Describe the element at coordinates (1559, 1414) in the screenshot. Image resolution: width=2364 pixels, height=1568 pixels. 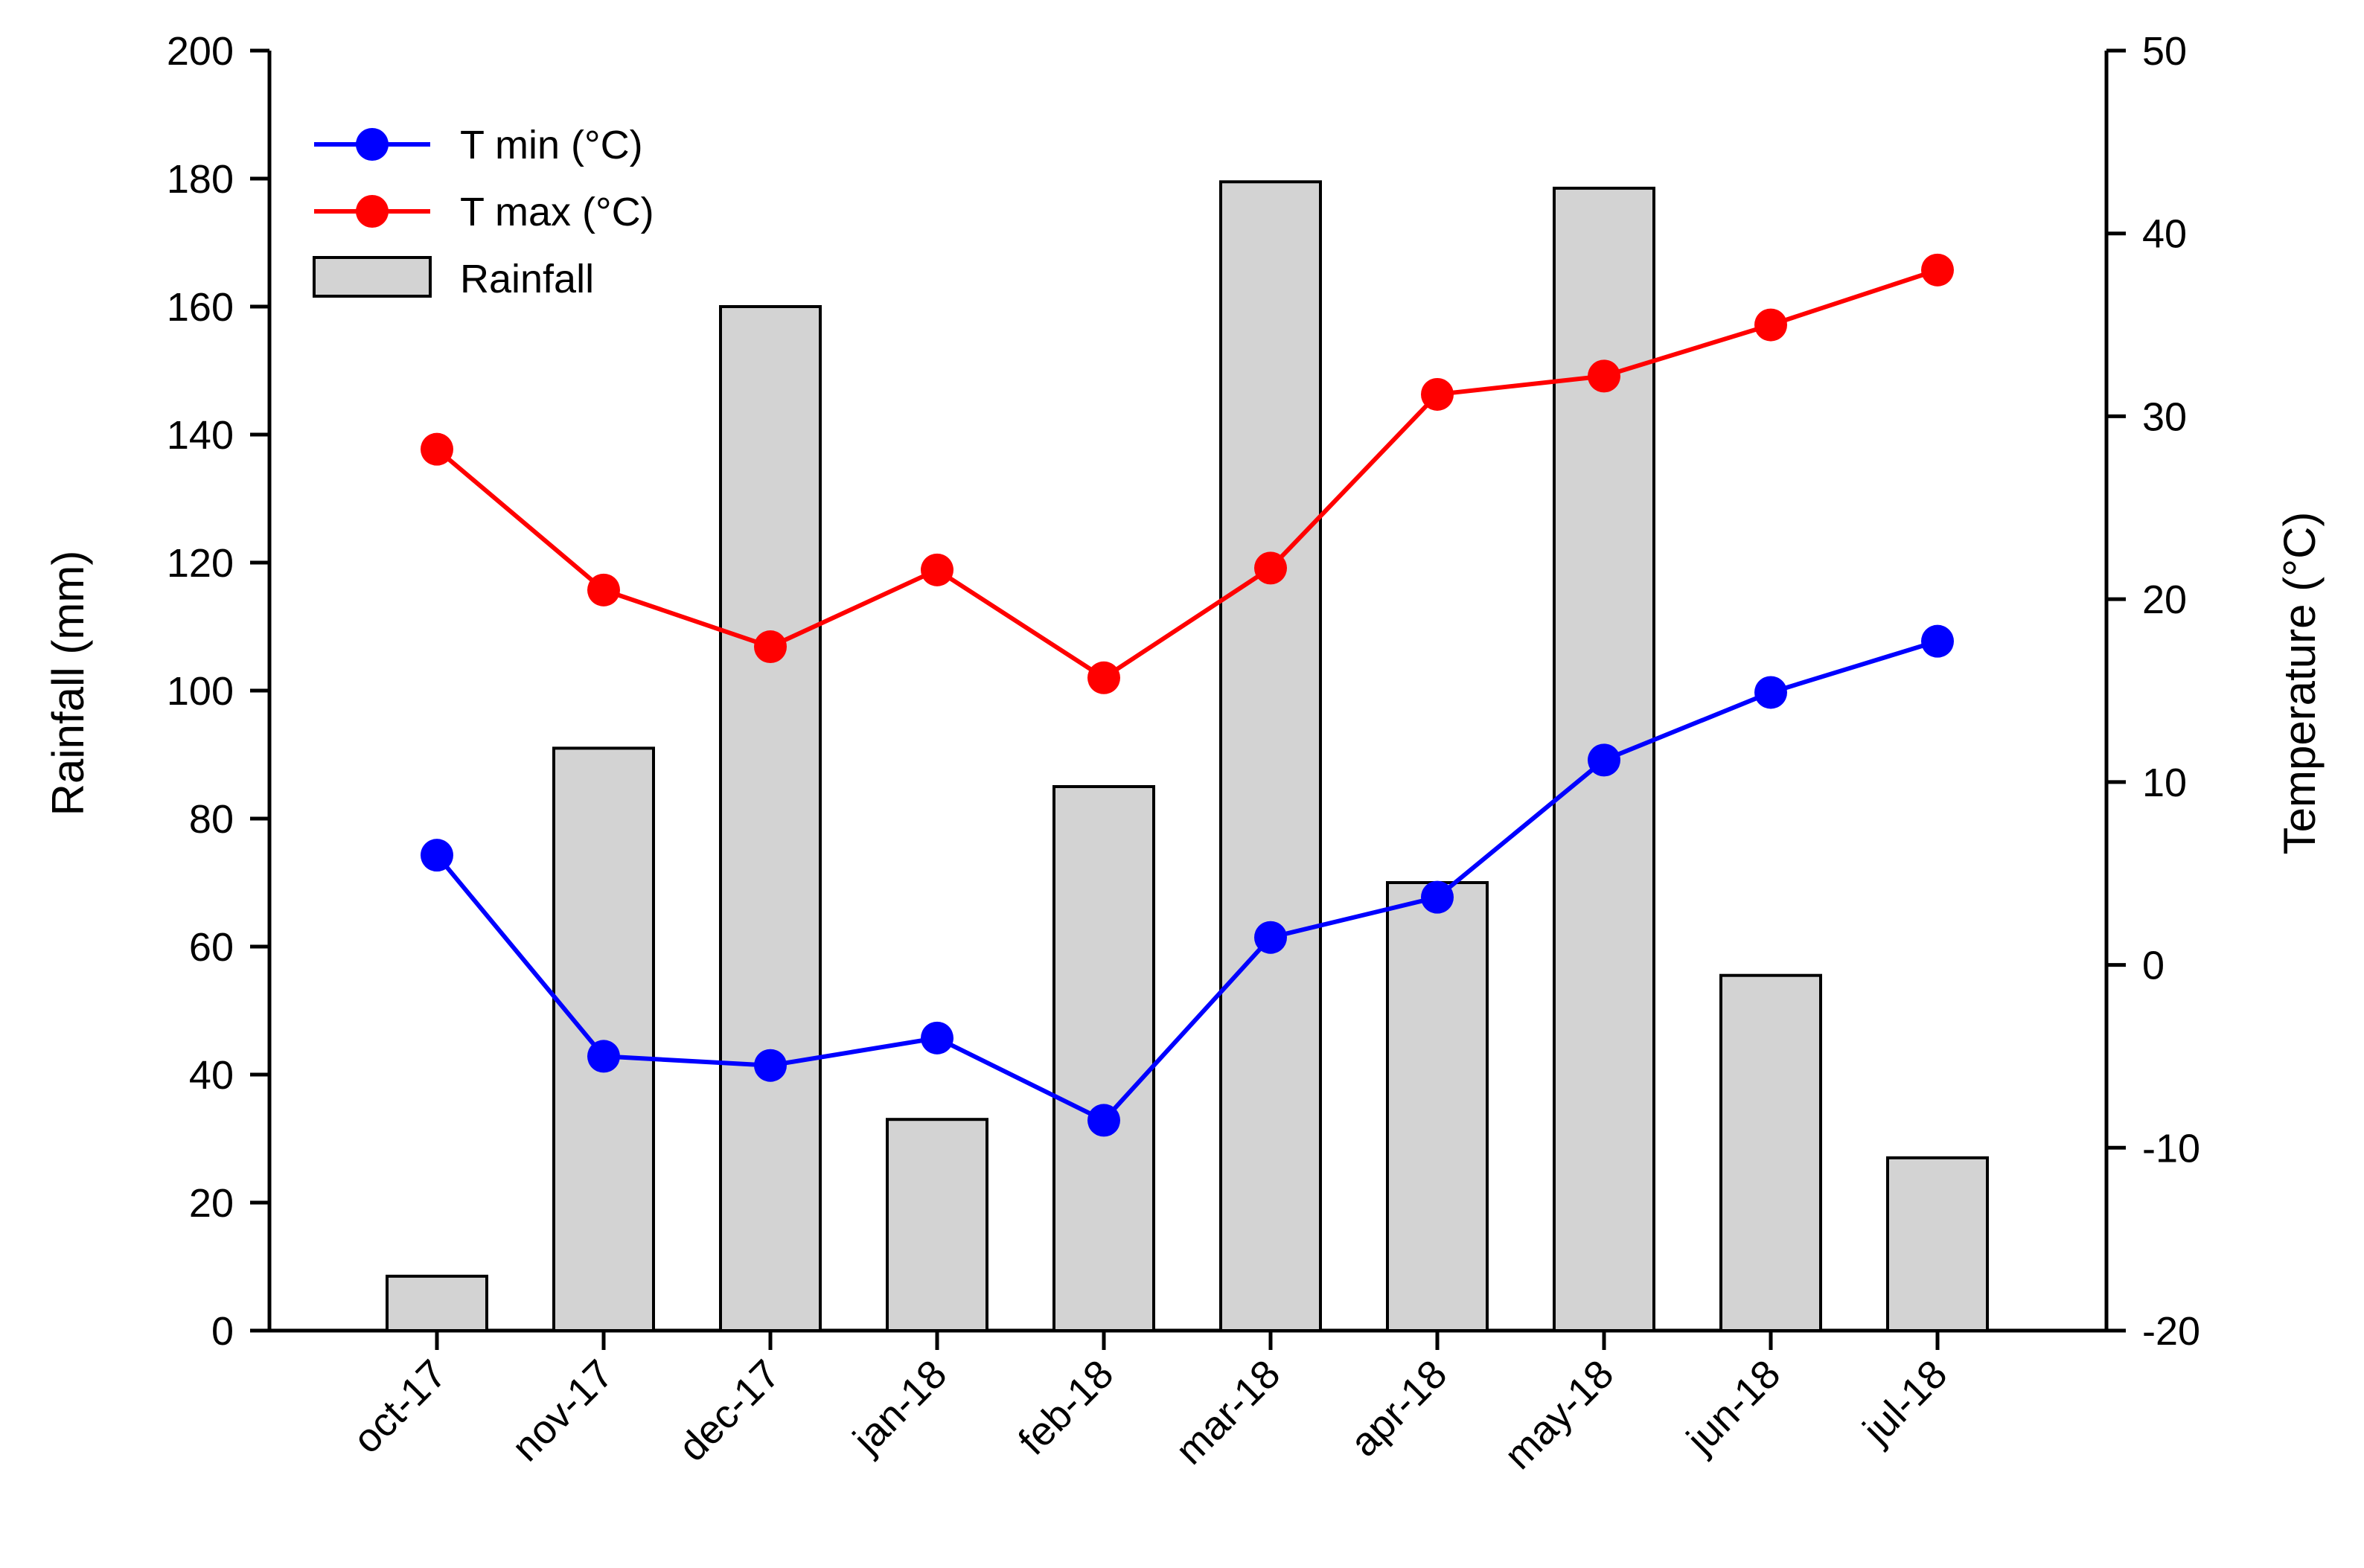
I see `x-tick-label: may-18` at that location.